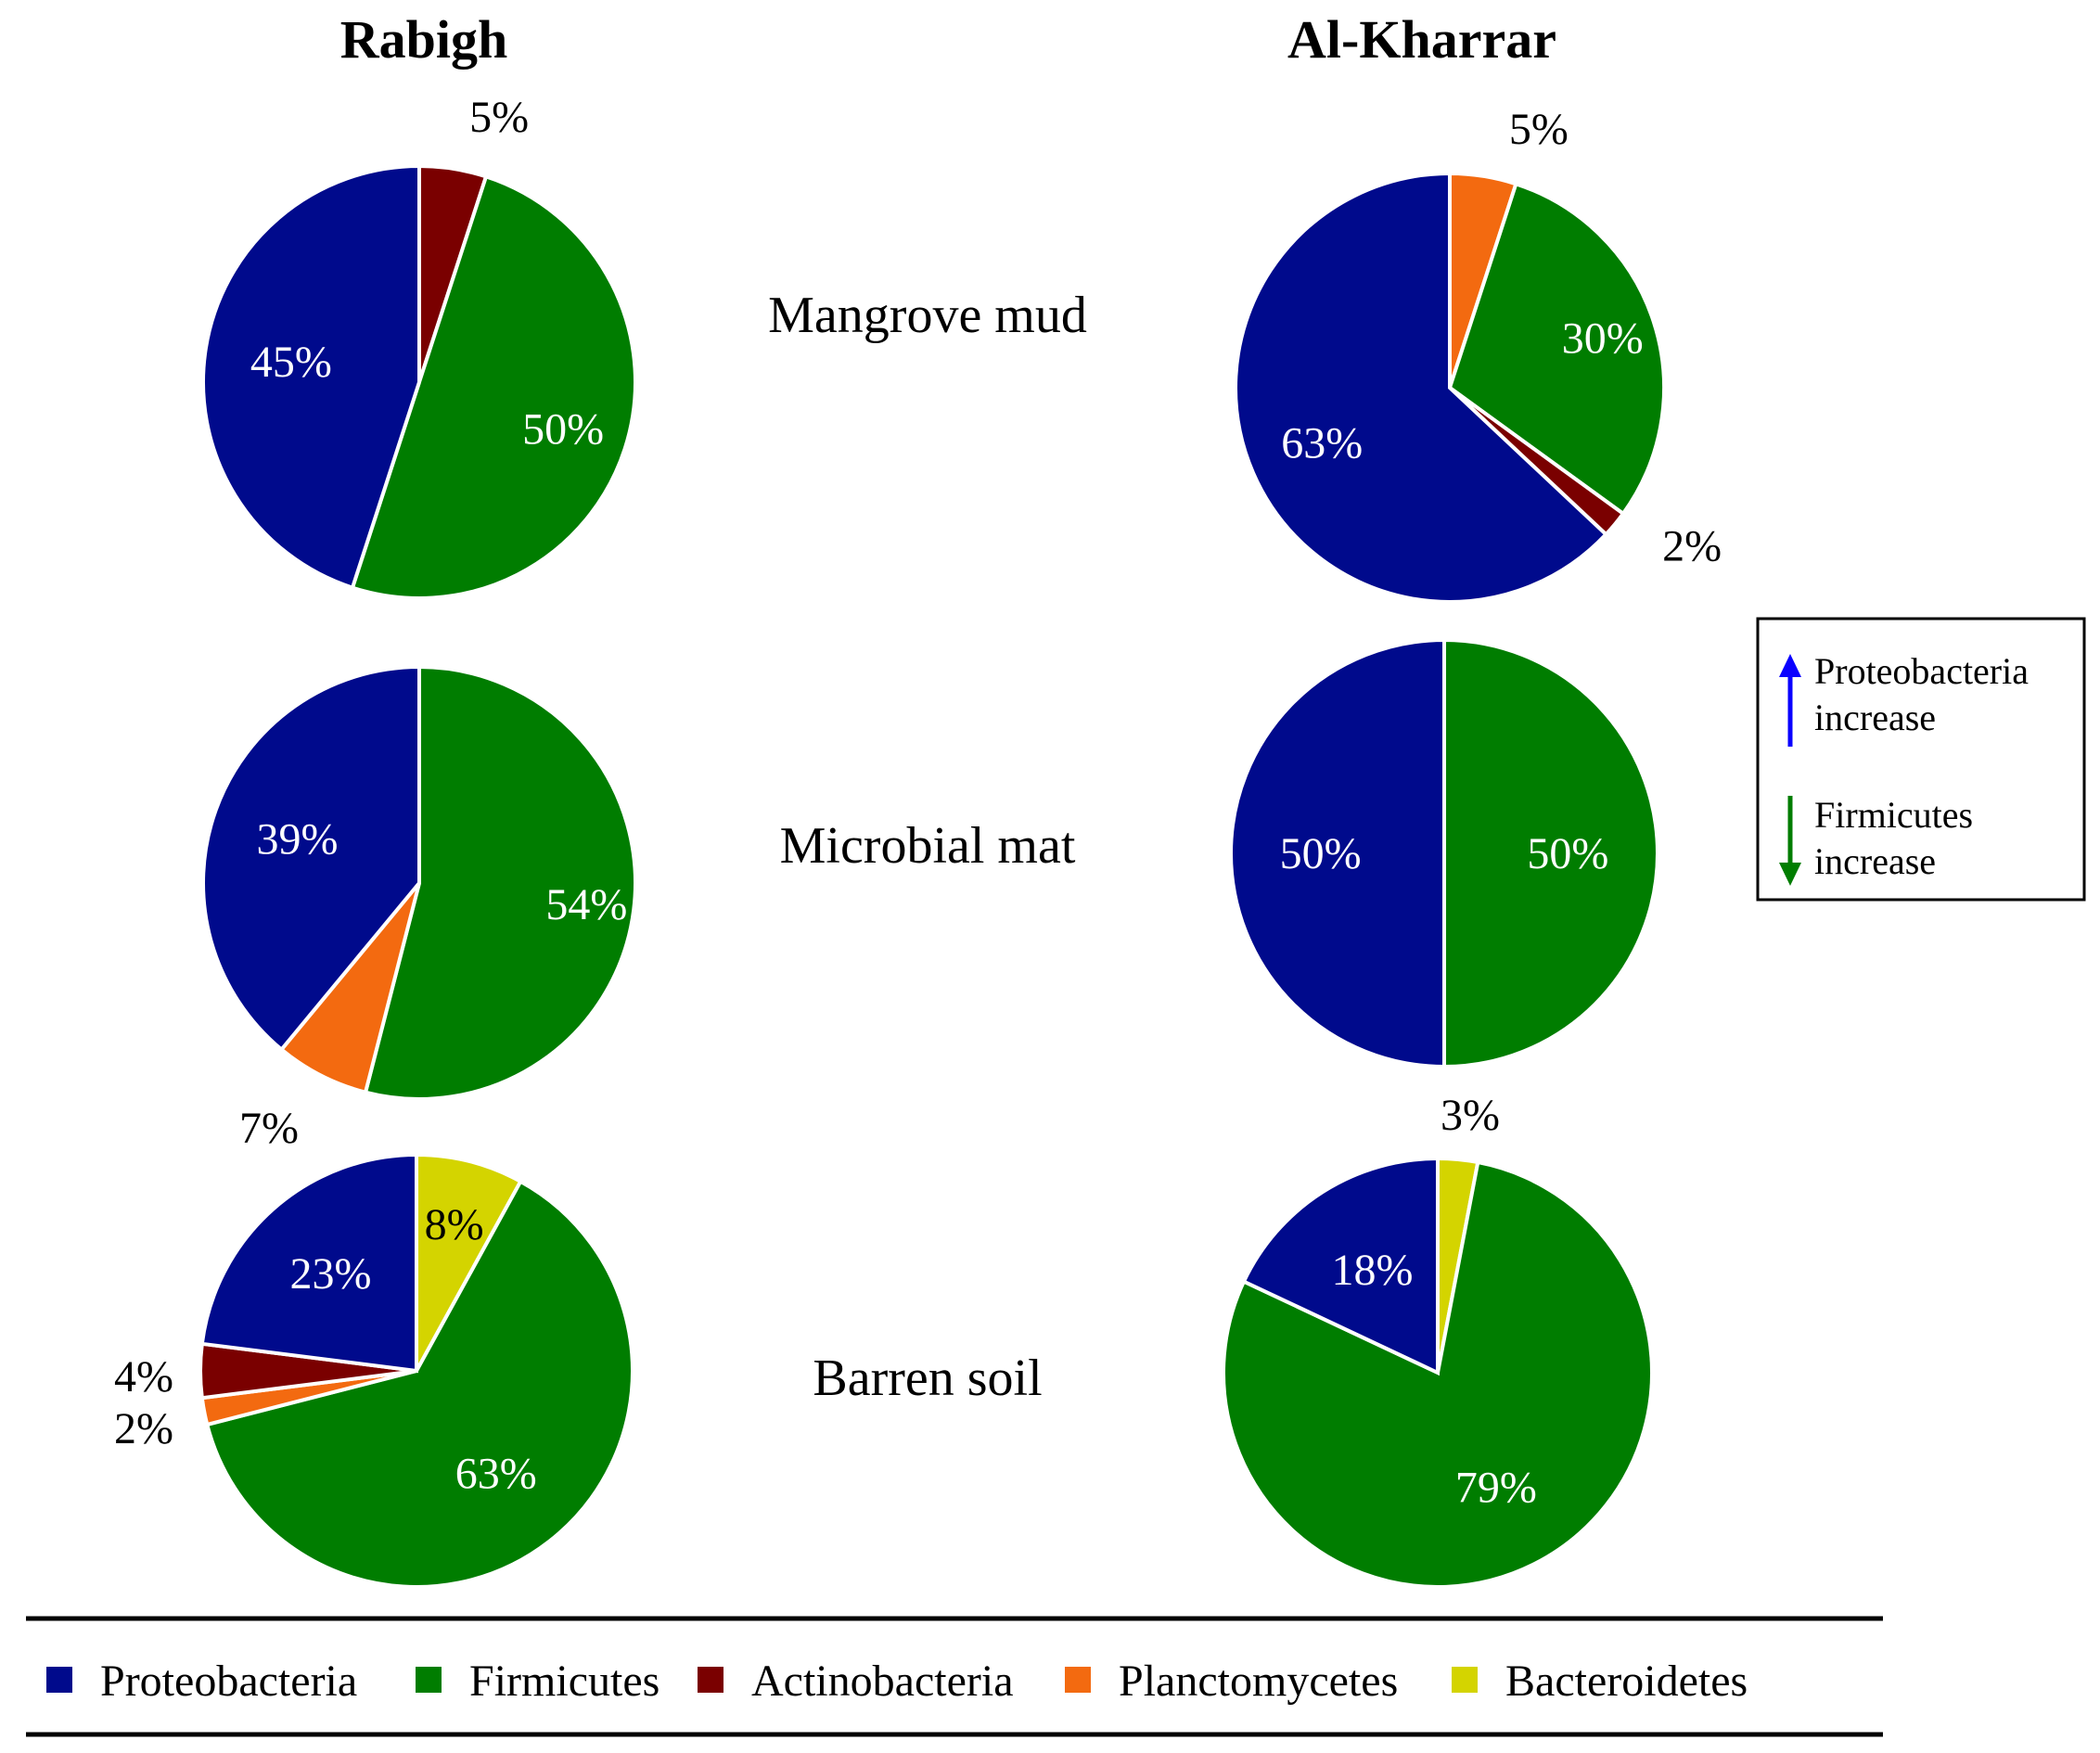 This screenshot has height=1753, width=2100. I want to click on legend-label-bacteroidetes: Bacteroidetes, so click(1626, 1681).